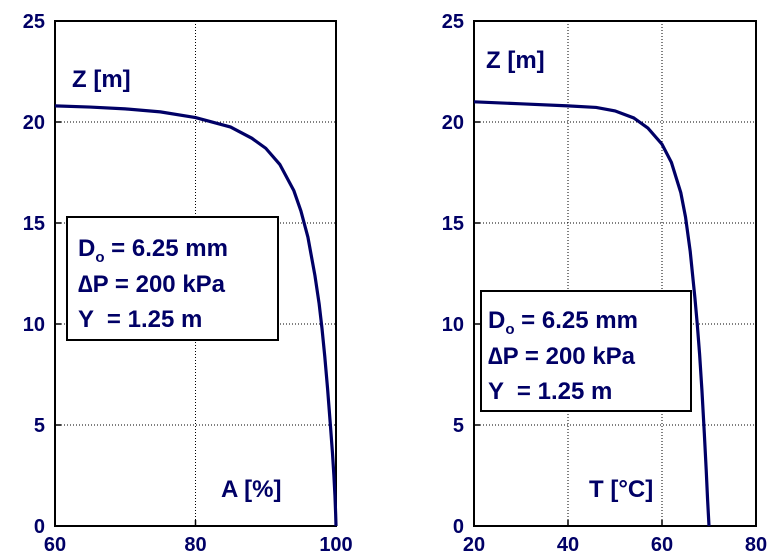  I want to click on x-tick-label: 40, so click(568, 545).